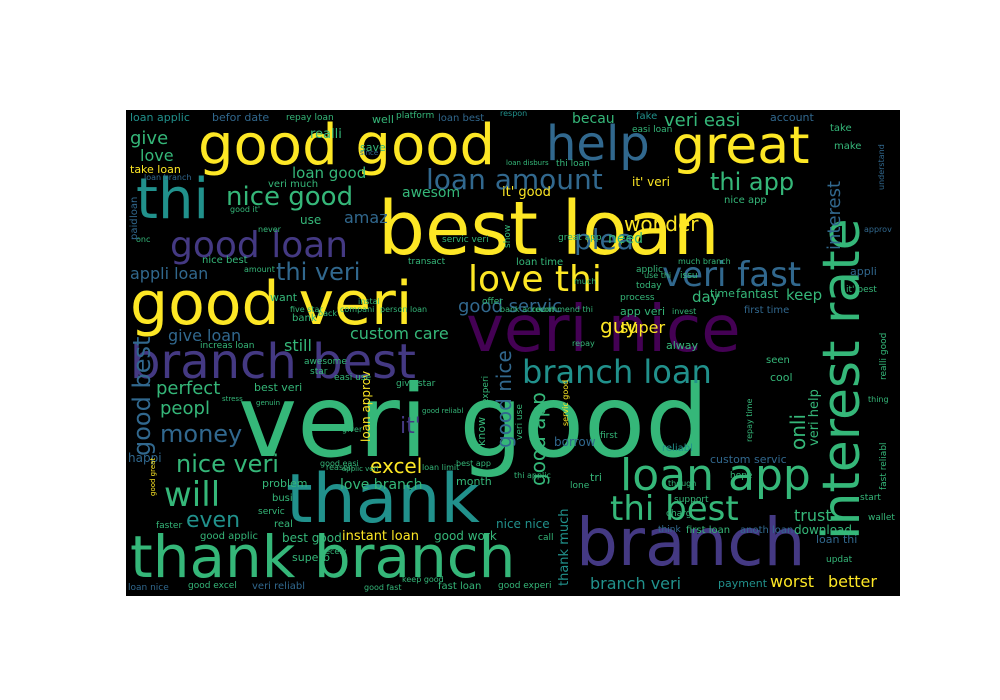 The width and height of the screenshot is (1000, 700). What do you see at coordinates (748, 459) in the screenshot?
I see `word-custom-servic: custom servic` at bounding box center [748, 459].